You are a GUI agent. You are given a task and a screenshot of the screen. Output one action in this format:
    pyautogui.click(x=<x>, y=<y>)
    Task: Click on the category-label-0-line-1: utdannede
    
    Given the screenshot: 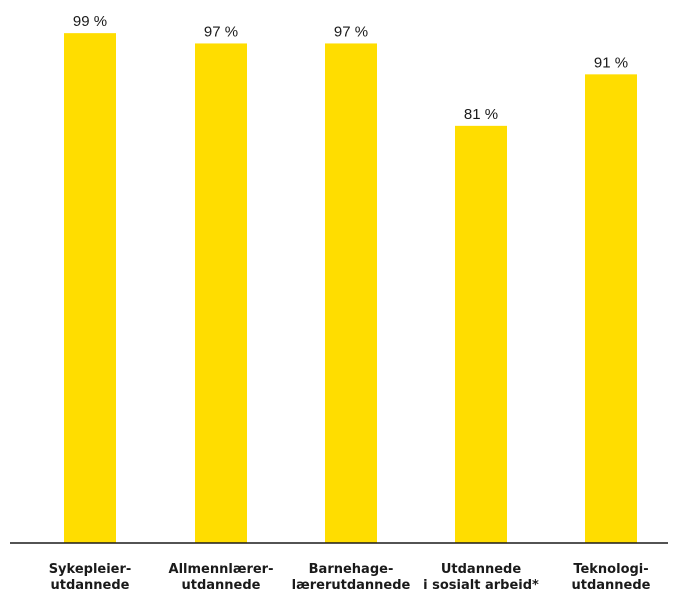 What is the action you would take?
    pyautogui.click(x=90, y=585)
    